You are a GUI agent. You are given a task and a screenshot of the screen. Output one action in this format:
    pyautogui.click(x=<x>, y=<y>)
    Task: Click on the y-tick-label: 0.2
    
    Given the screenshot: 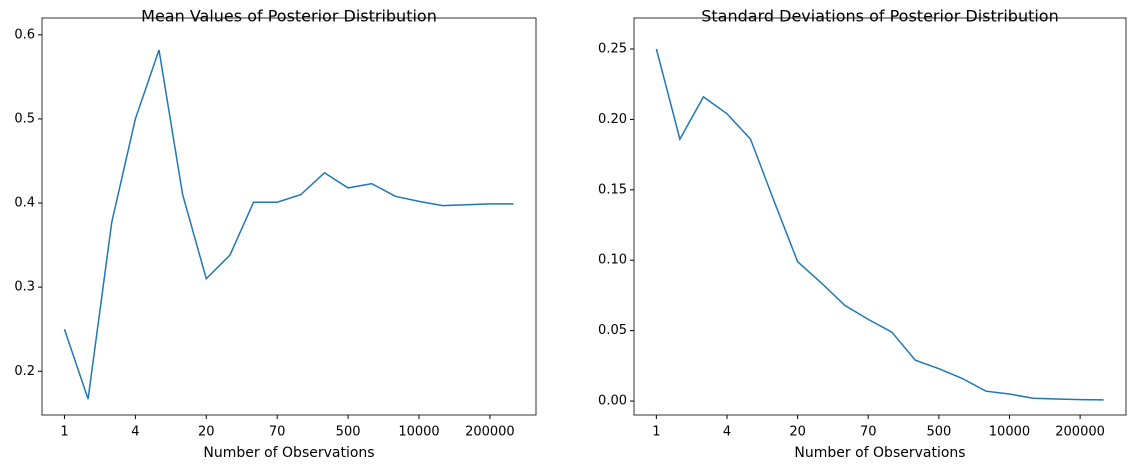 What is the action you would take?
    pyautogui.click(x=24, y=371)
    